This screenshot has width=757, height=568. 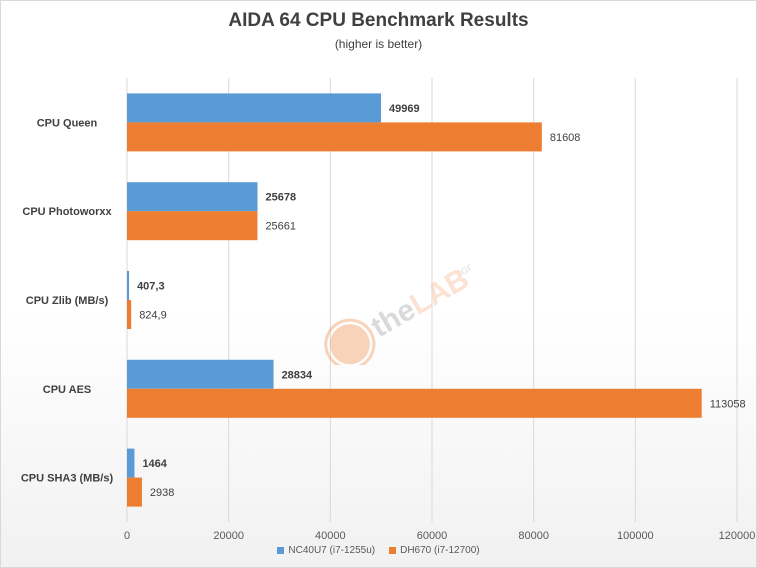 What do you see at coordinates (228, 536) in the screenshot?
I see `x-tick-label: 20000` at bounding box center [228, 536].